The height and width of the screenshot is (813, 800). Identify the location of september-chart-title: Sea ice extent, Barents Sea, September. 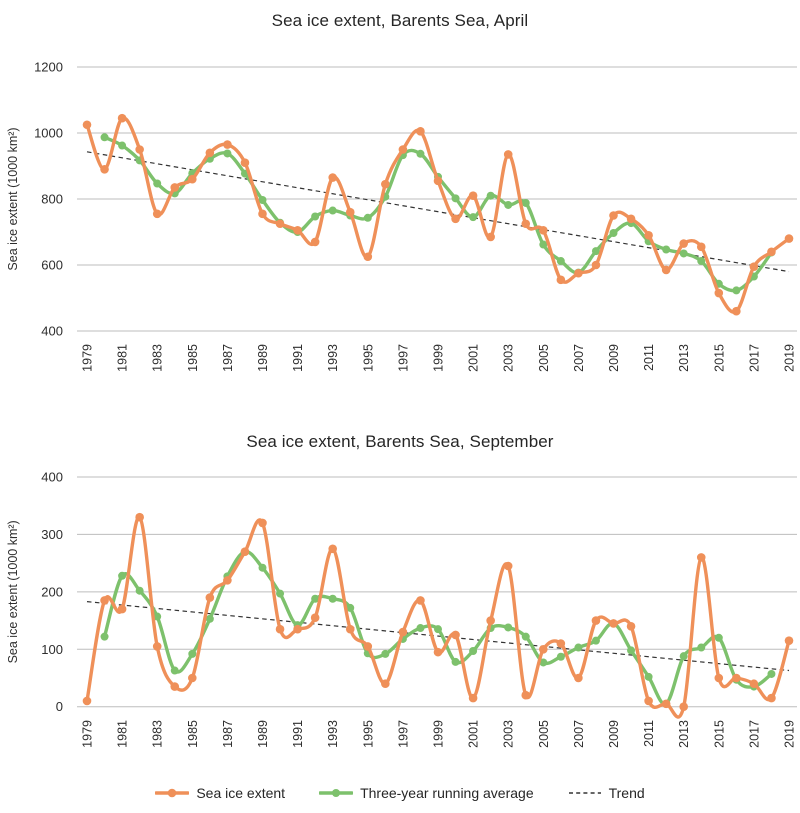
(400, 441).